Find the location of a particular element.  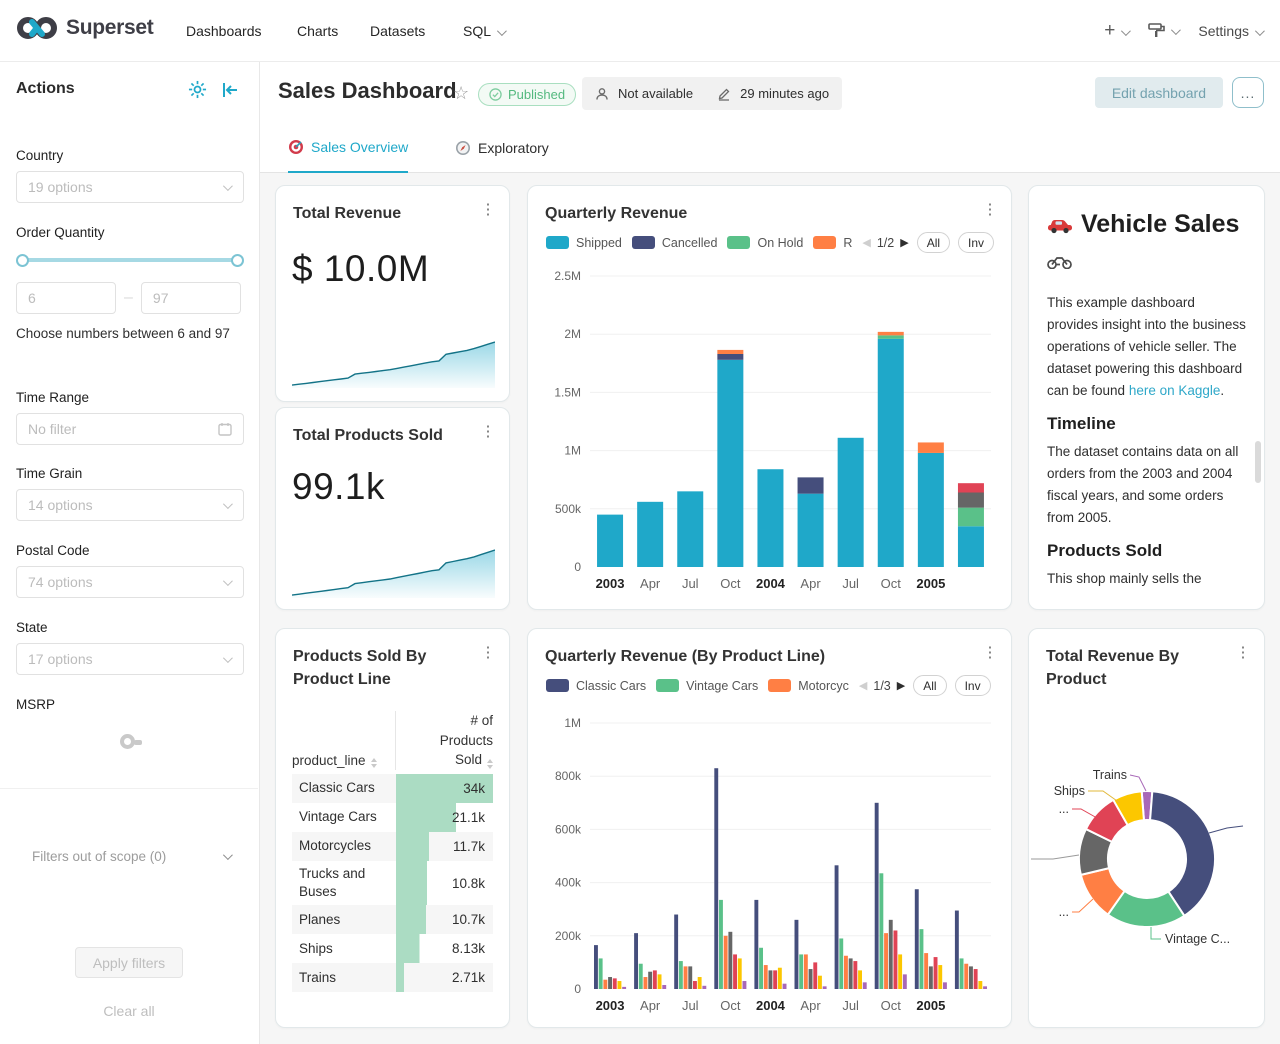

svg-text: 2005 is located at coordinates (930, 583).